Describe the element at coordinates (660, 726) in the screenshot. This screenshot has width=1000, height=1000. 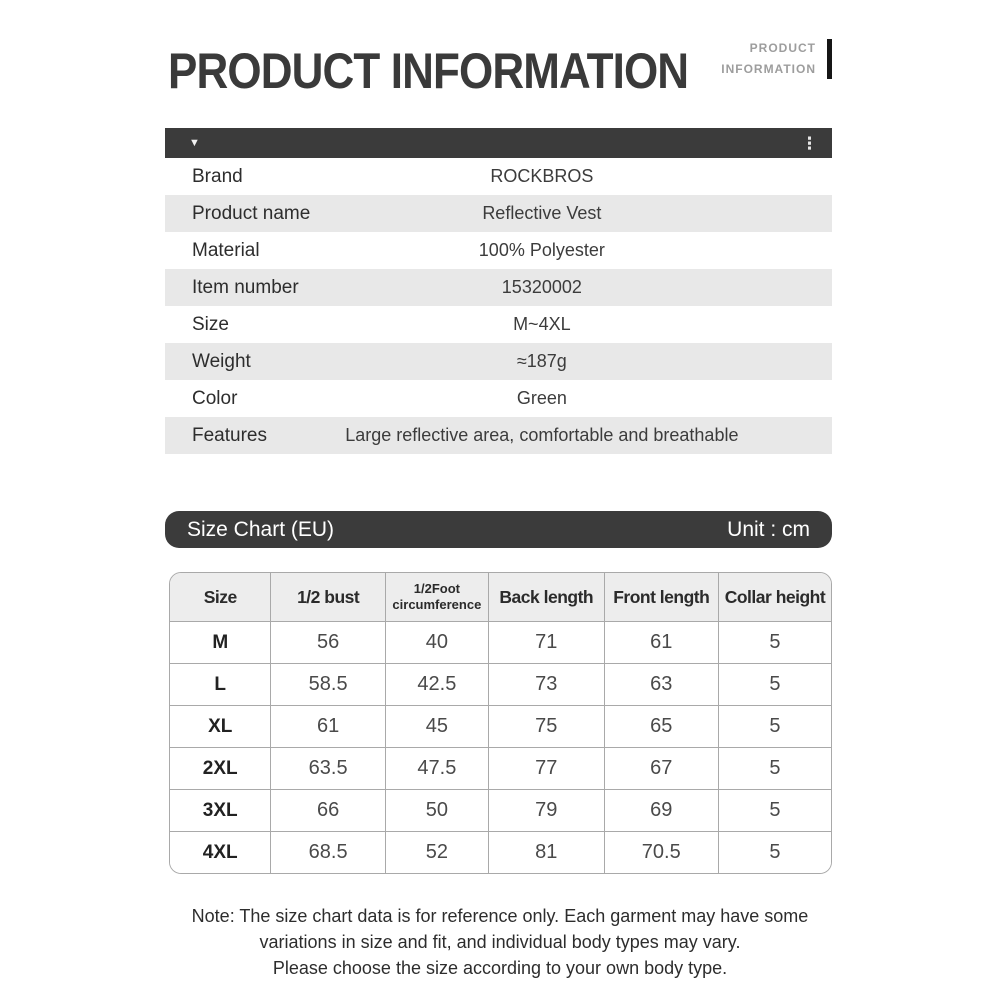
I see `size-value-cell: 65` at that location.